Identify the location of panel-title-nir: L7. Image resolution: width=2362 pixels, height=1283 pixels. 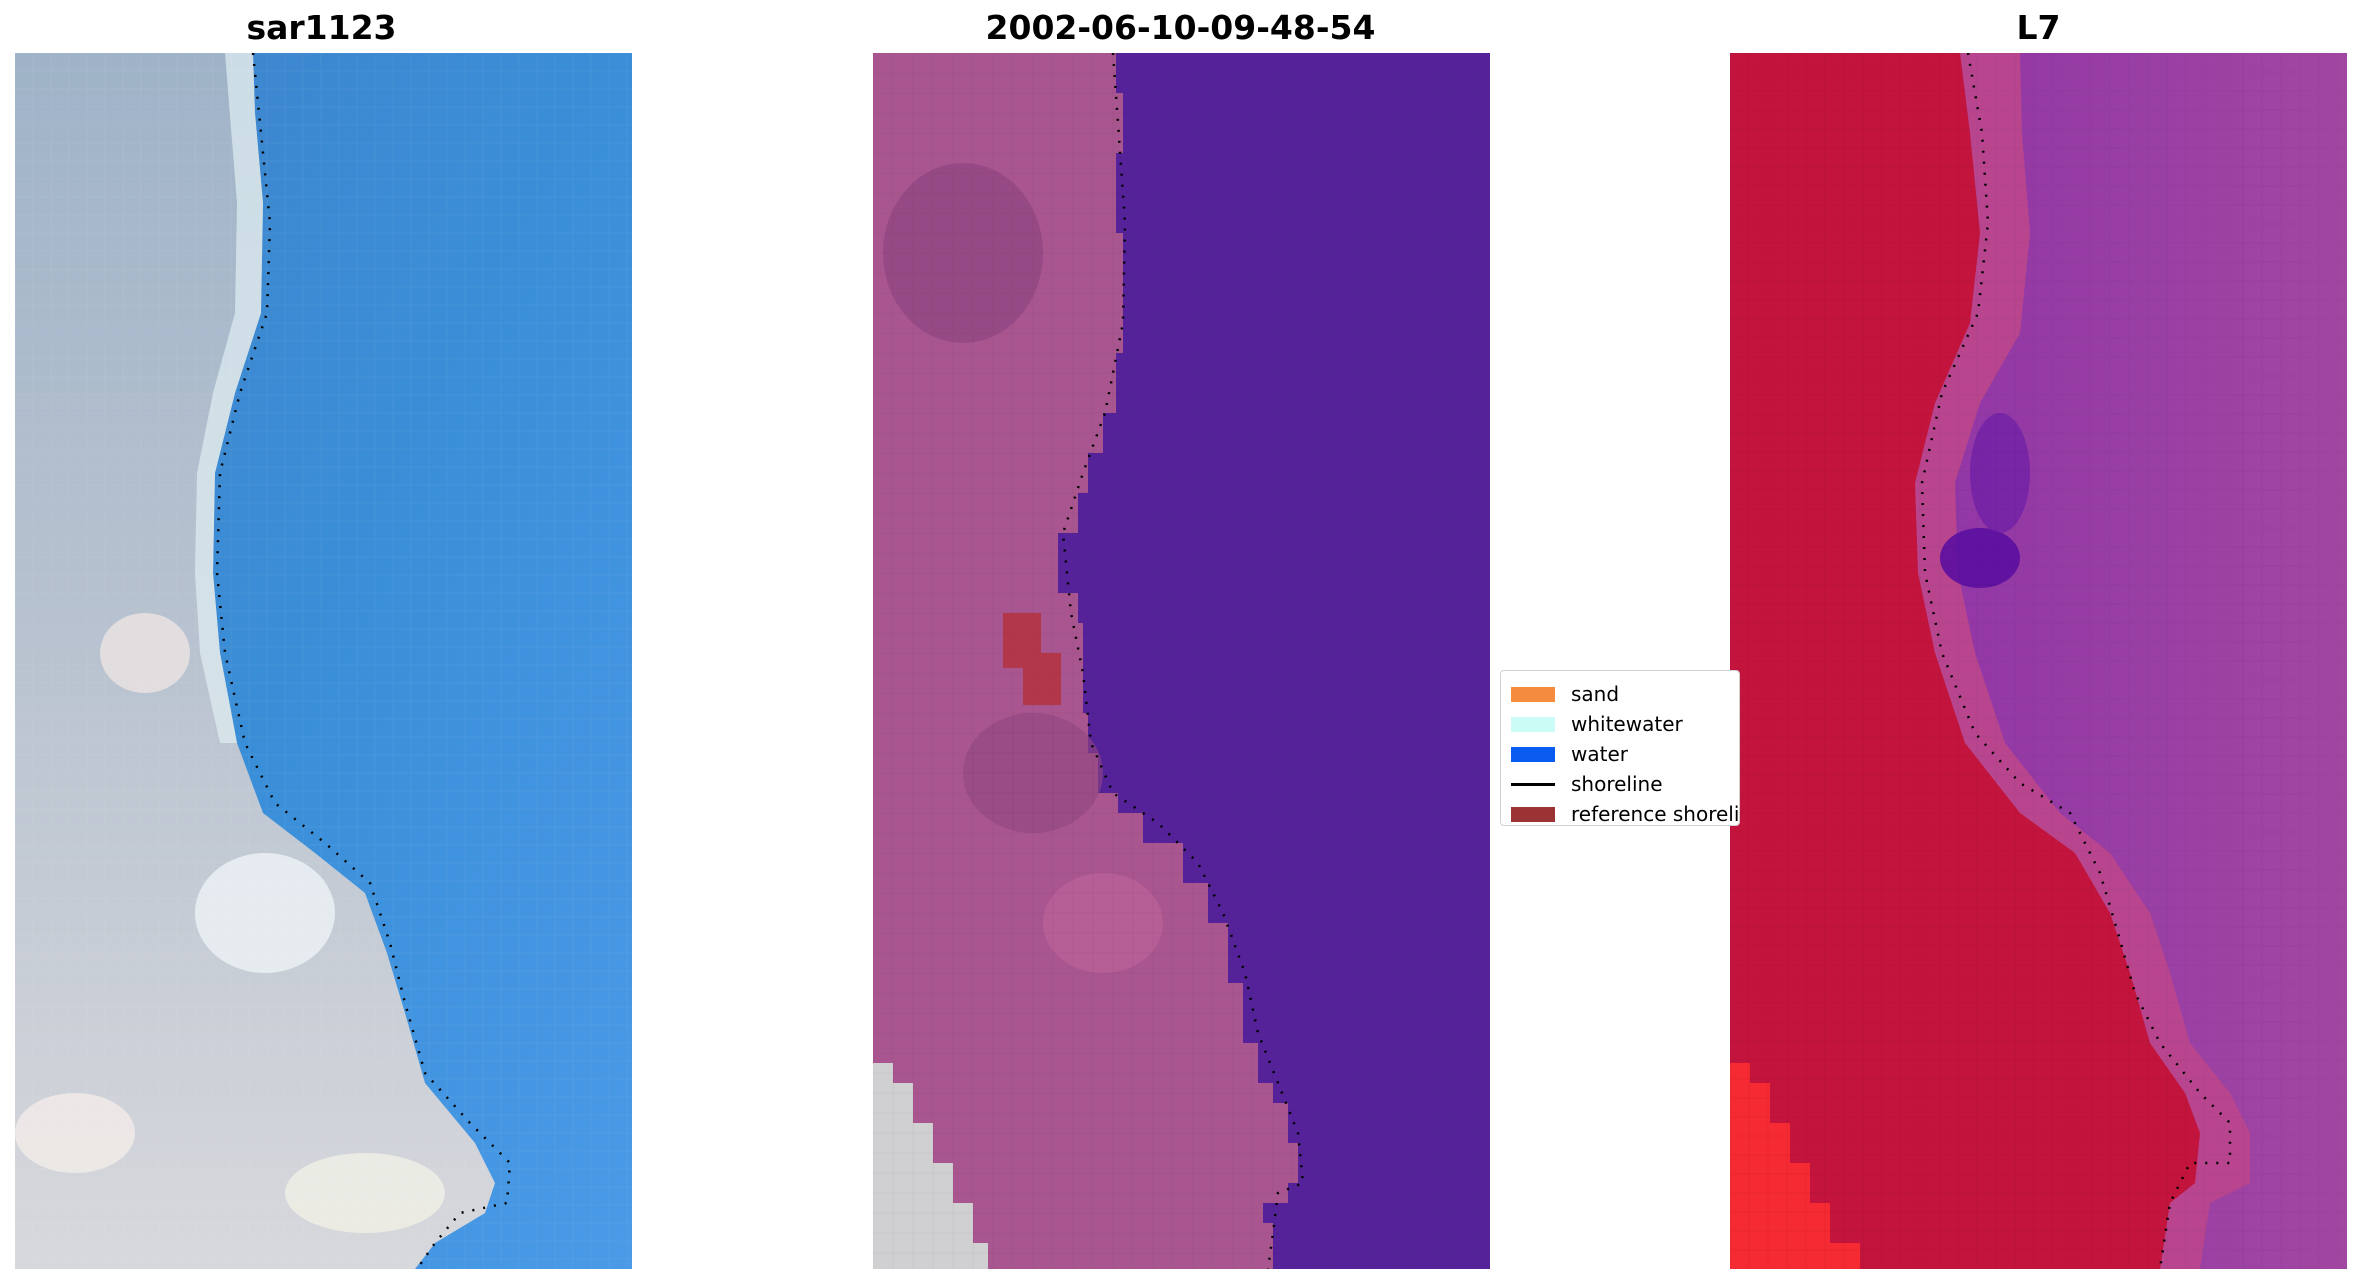
(2038, 27).